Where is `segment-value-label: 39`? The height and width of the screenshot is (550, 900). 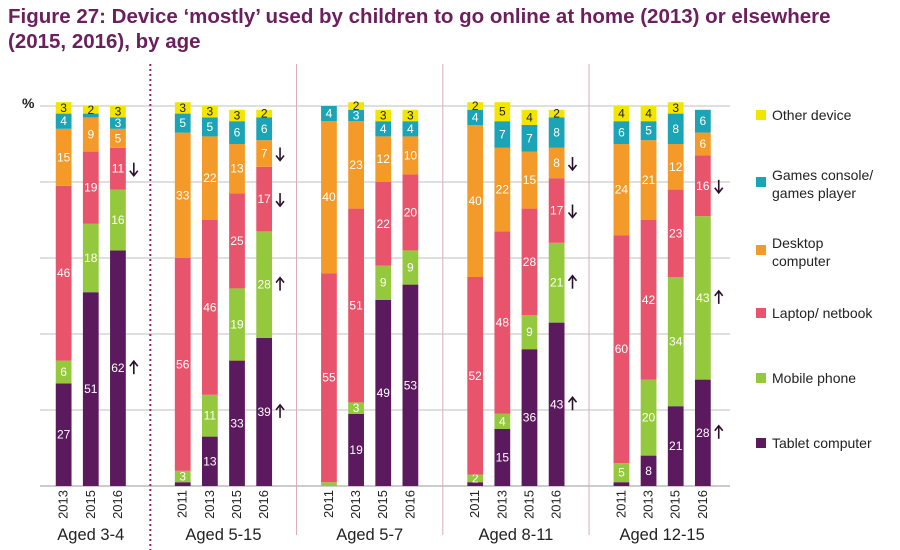
segment-value-label: 39 is located at coordinates (264, 412).